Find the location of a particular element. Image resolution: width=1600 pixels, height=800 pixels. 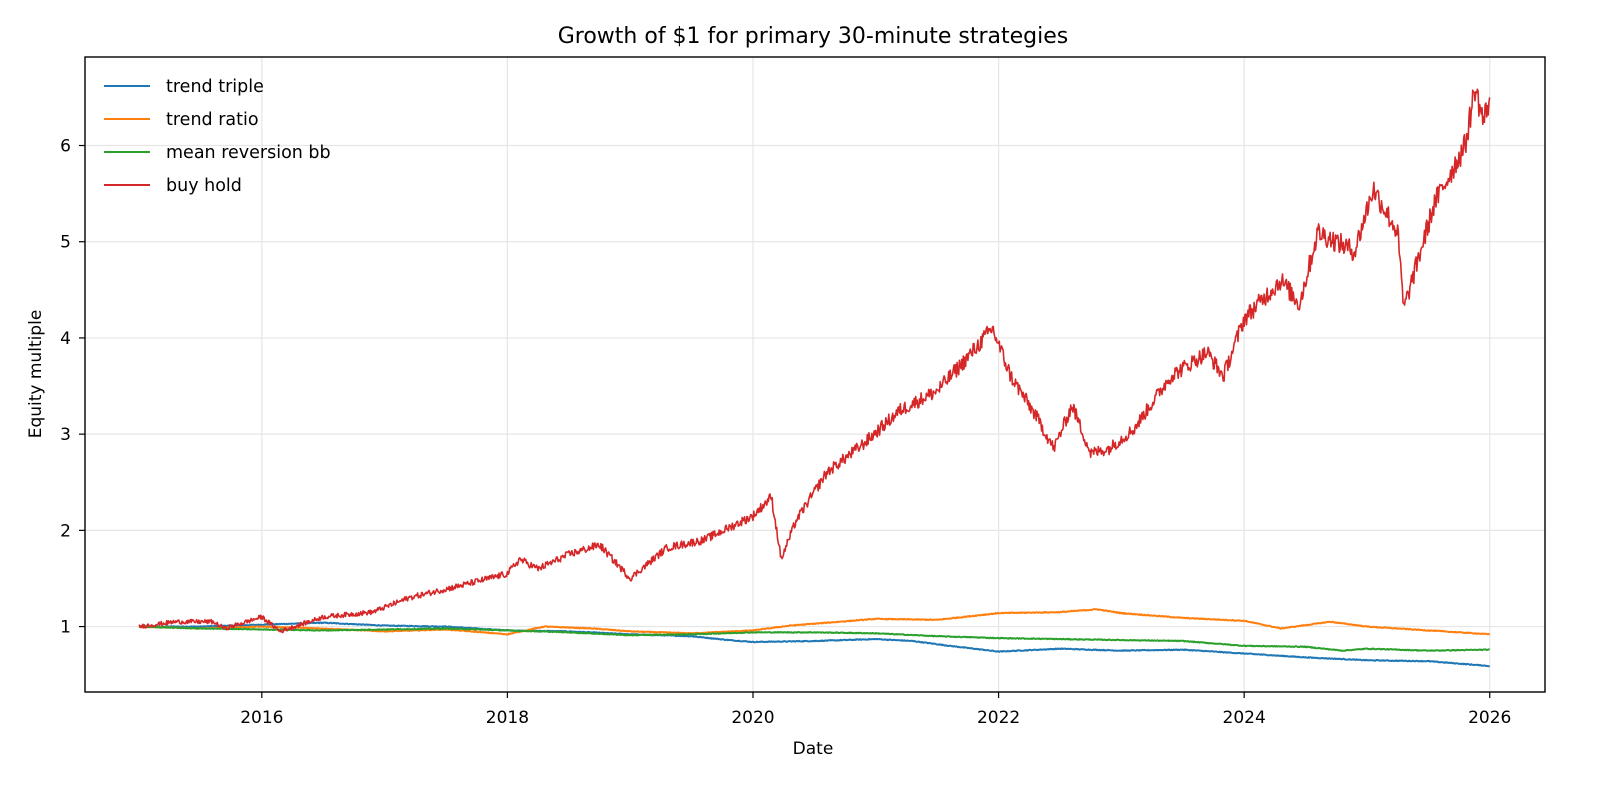

y-tick-label: 5 is located at coordinates (65, 243).